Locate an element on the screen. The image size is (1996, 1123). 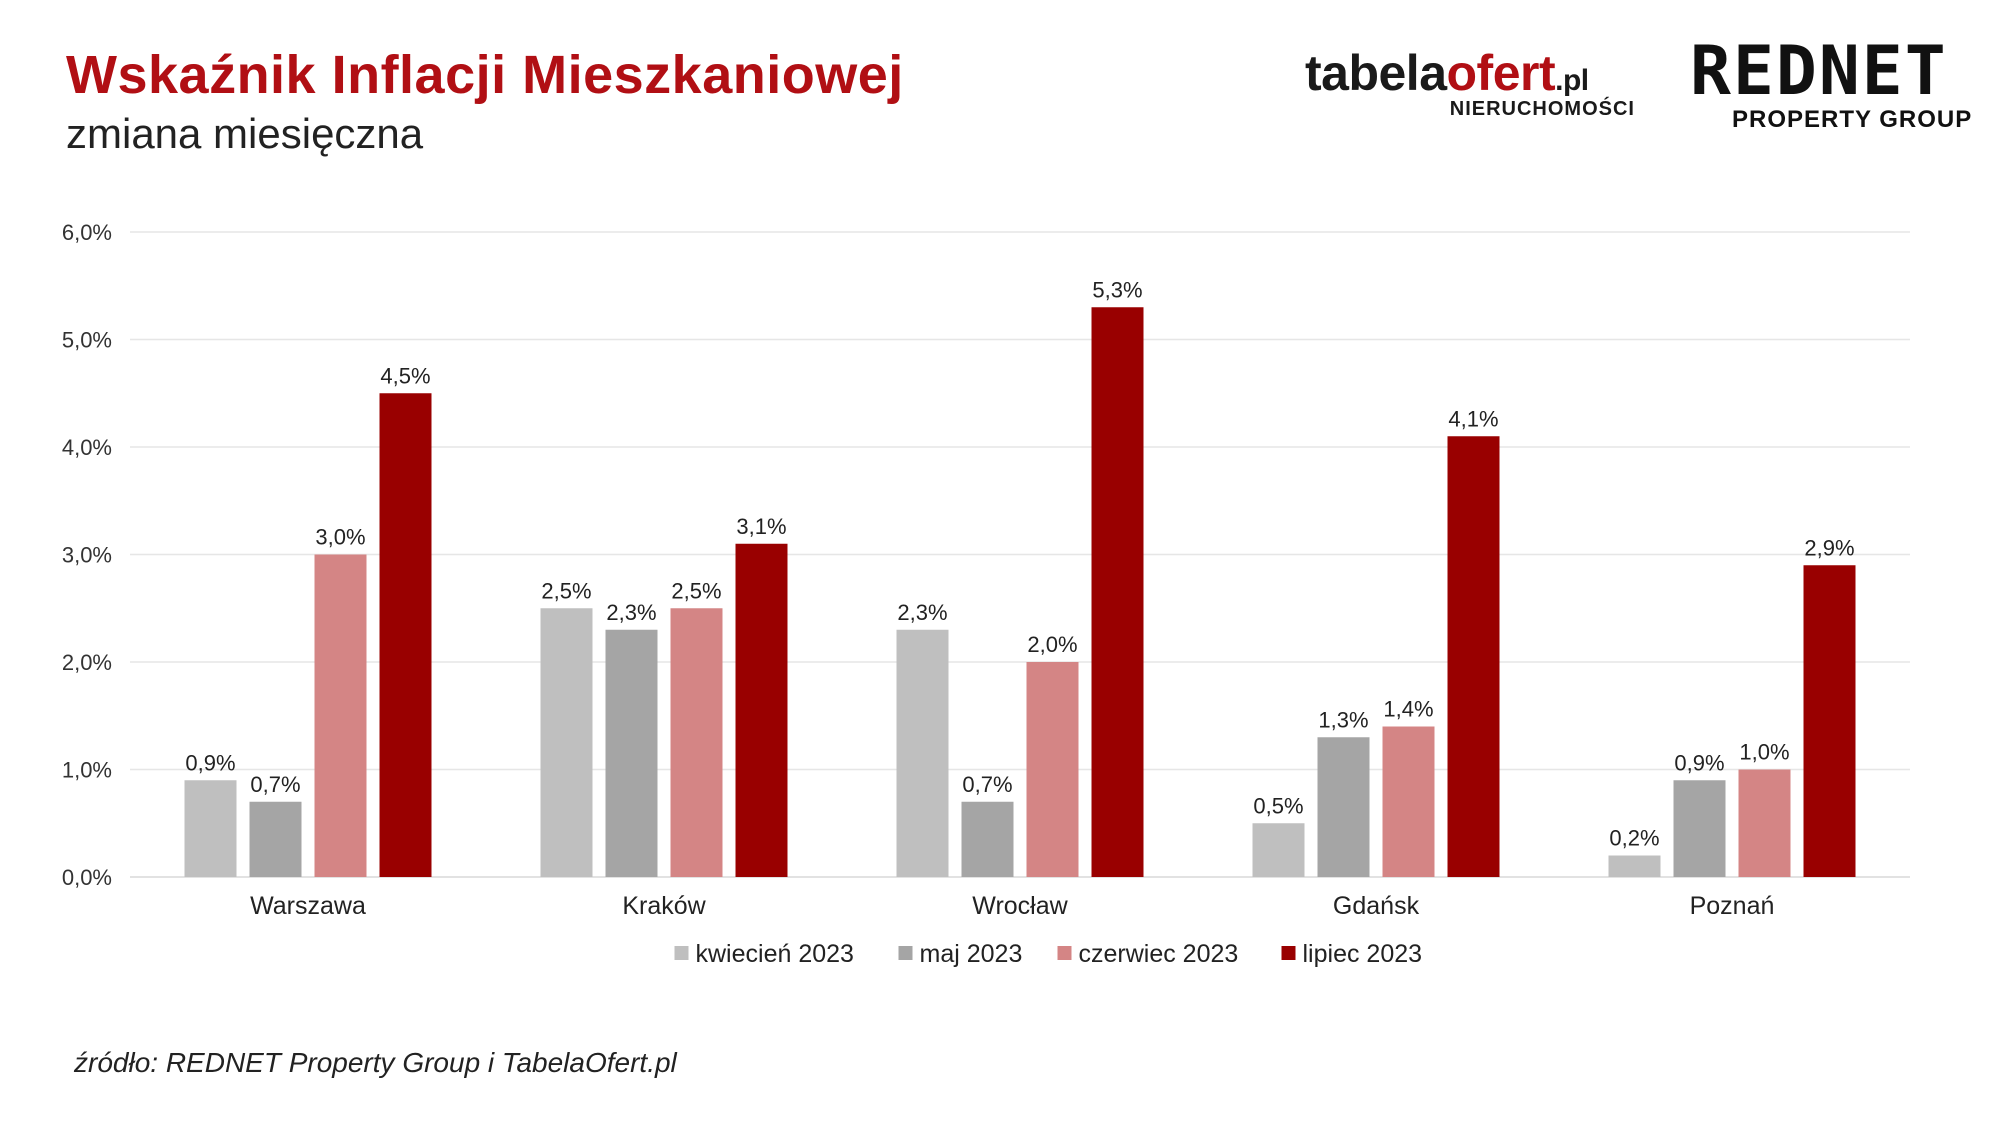
data-label: 3,0% is located at coordinates (340, 537).